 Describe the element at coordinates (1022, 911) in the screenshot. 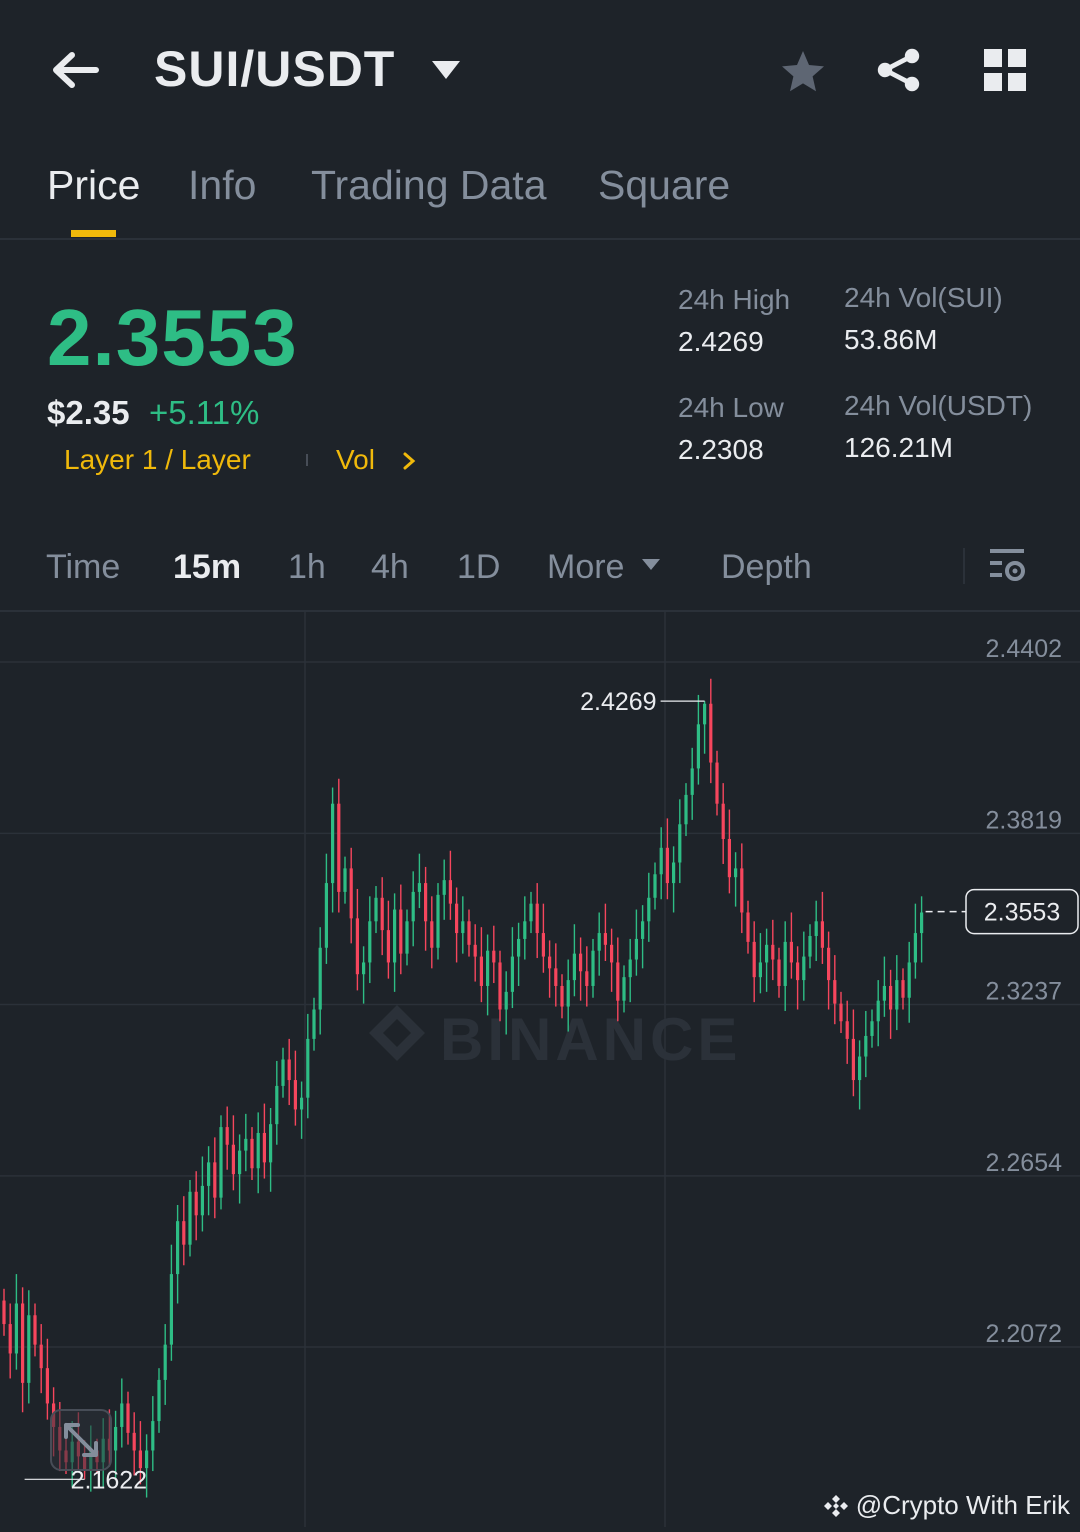

I see `last-price-tag` at that location.